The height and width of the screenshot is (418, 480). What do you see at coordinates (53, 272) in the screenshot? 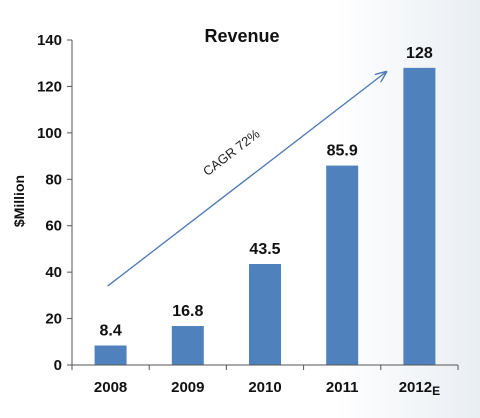
I see `y-tick-label: 40` at bounding box center [53, 272].